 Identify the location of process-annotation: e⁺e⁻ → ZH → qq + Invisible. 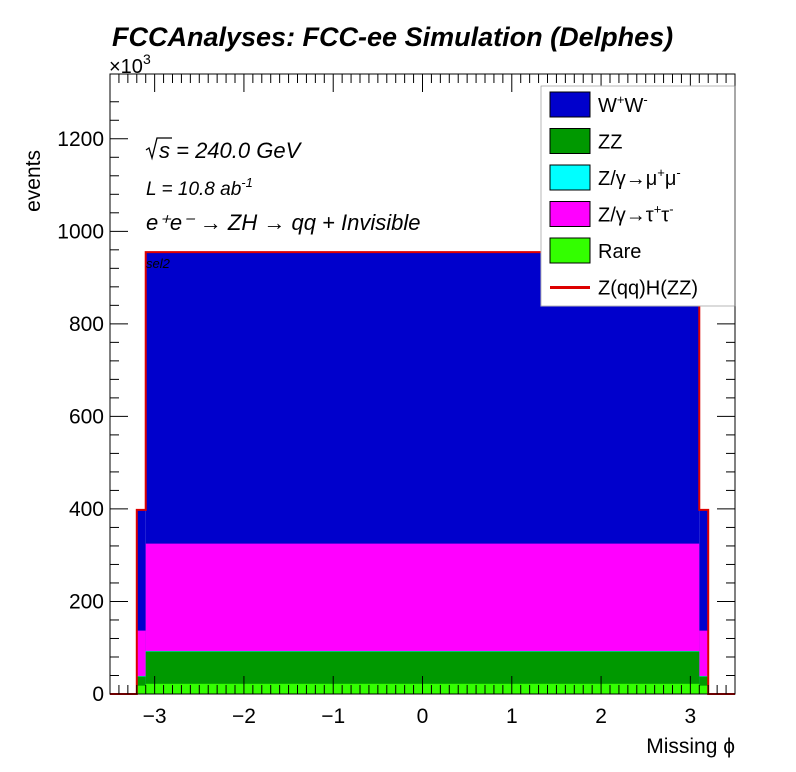
(283, 222).